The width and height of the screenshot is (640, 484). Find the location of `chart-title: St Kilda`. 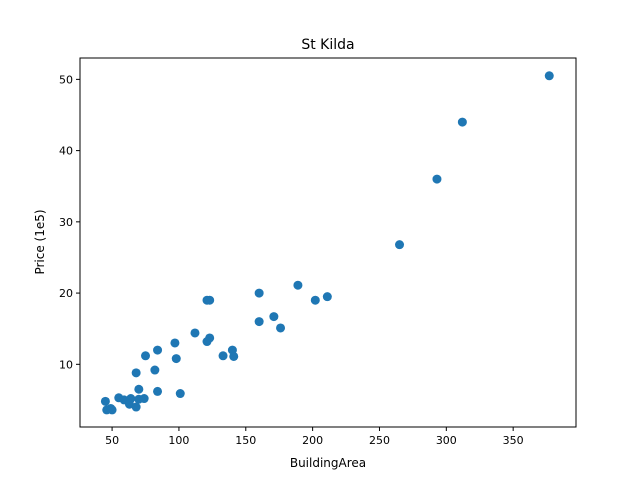

chart-title: St Kilda is located at coordinates (327, 45).